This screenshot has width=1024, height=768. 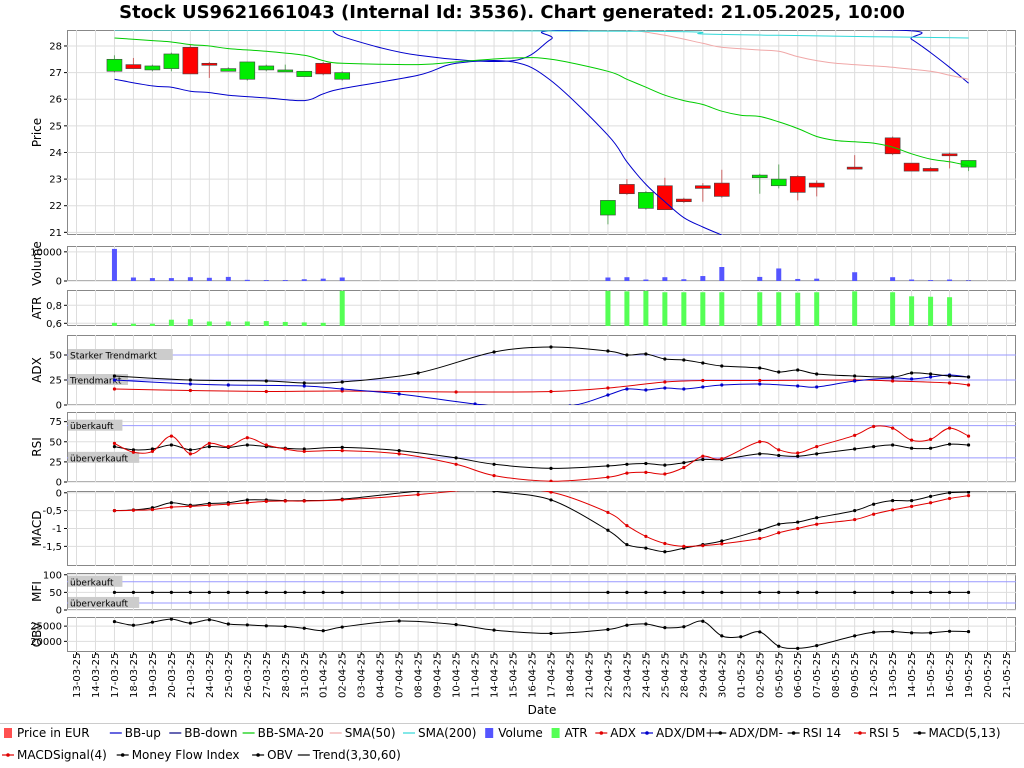 I want to click on price-series-line, so click(x=418, y=147).